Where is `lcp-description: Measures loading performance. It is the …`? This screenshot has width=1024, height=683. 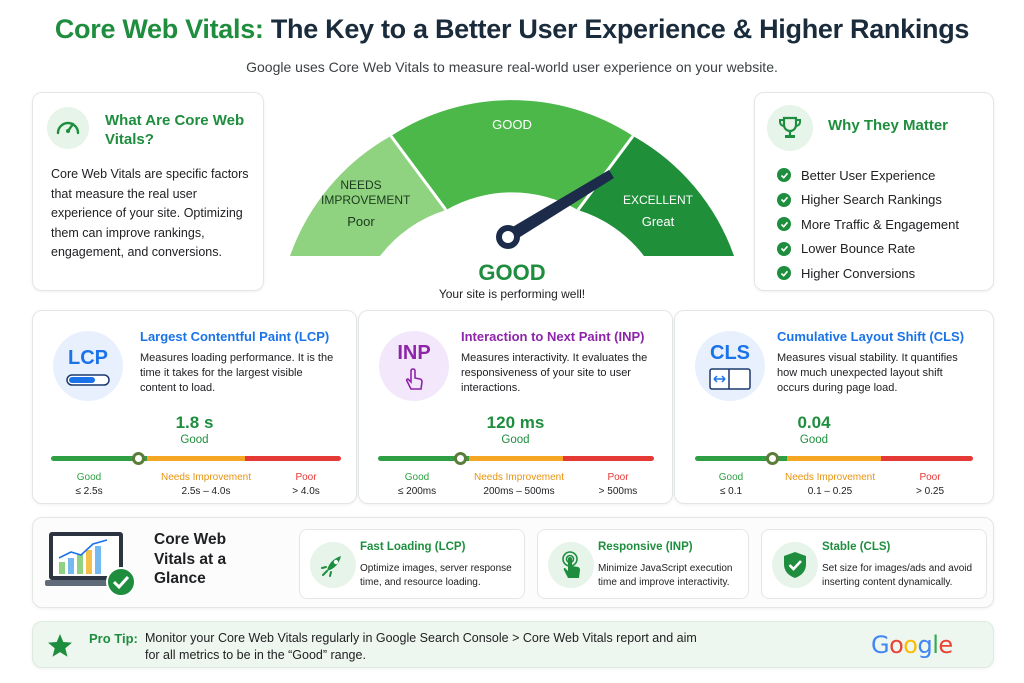 lcp-description: Measures loading performance. It is the … is located at coordinates (237, 373).